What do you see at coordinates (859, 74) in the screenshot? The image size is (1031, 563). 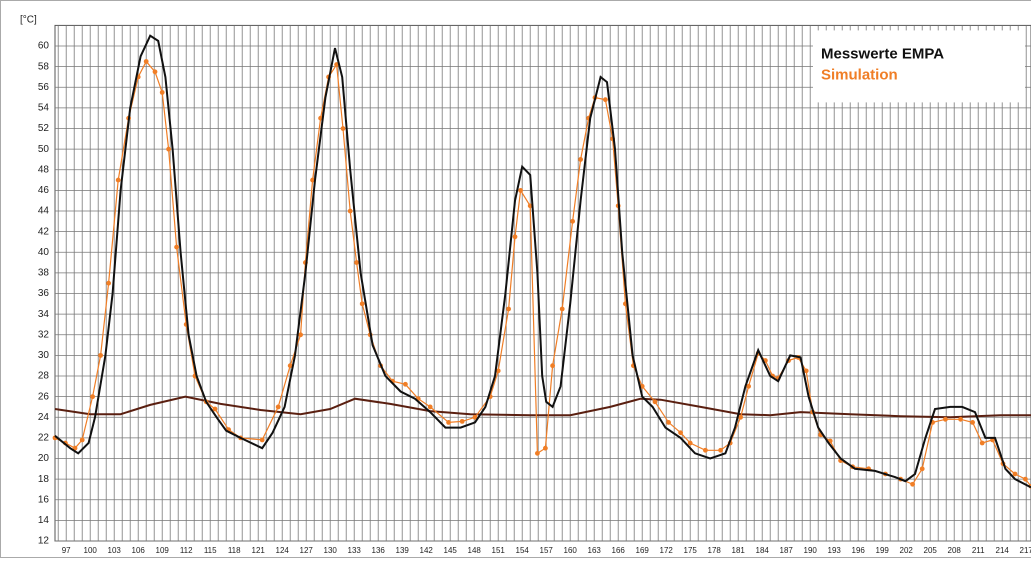 I see `legend-entry: Simulation` at bounding box center [859, 74].